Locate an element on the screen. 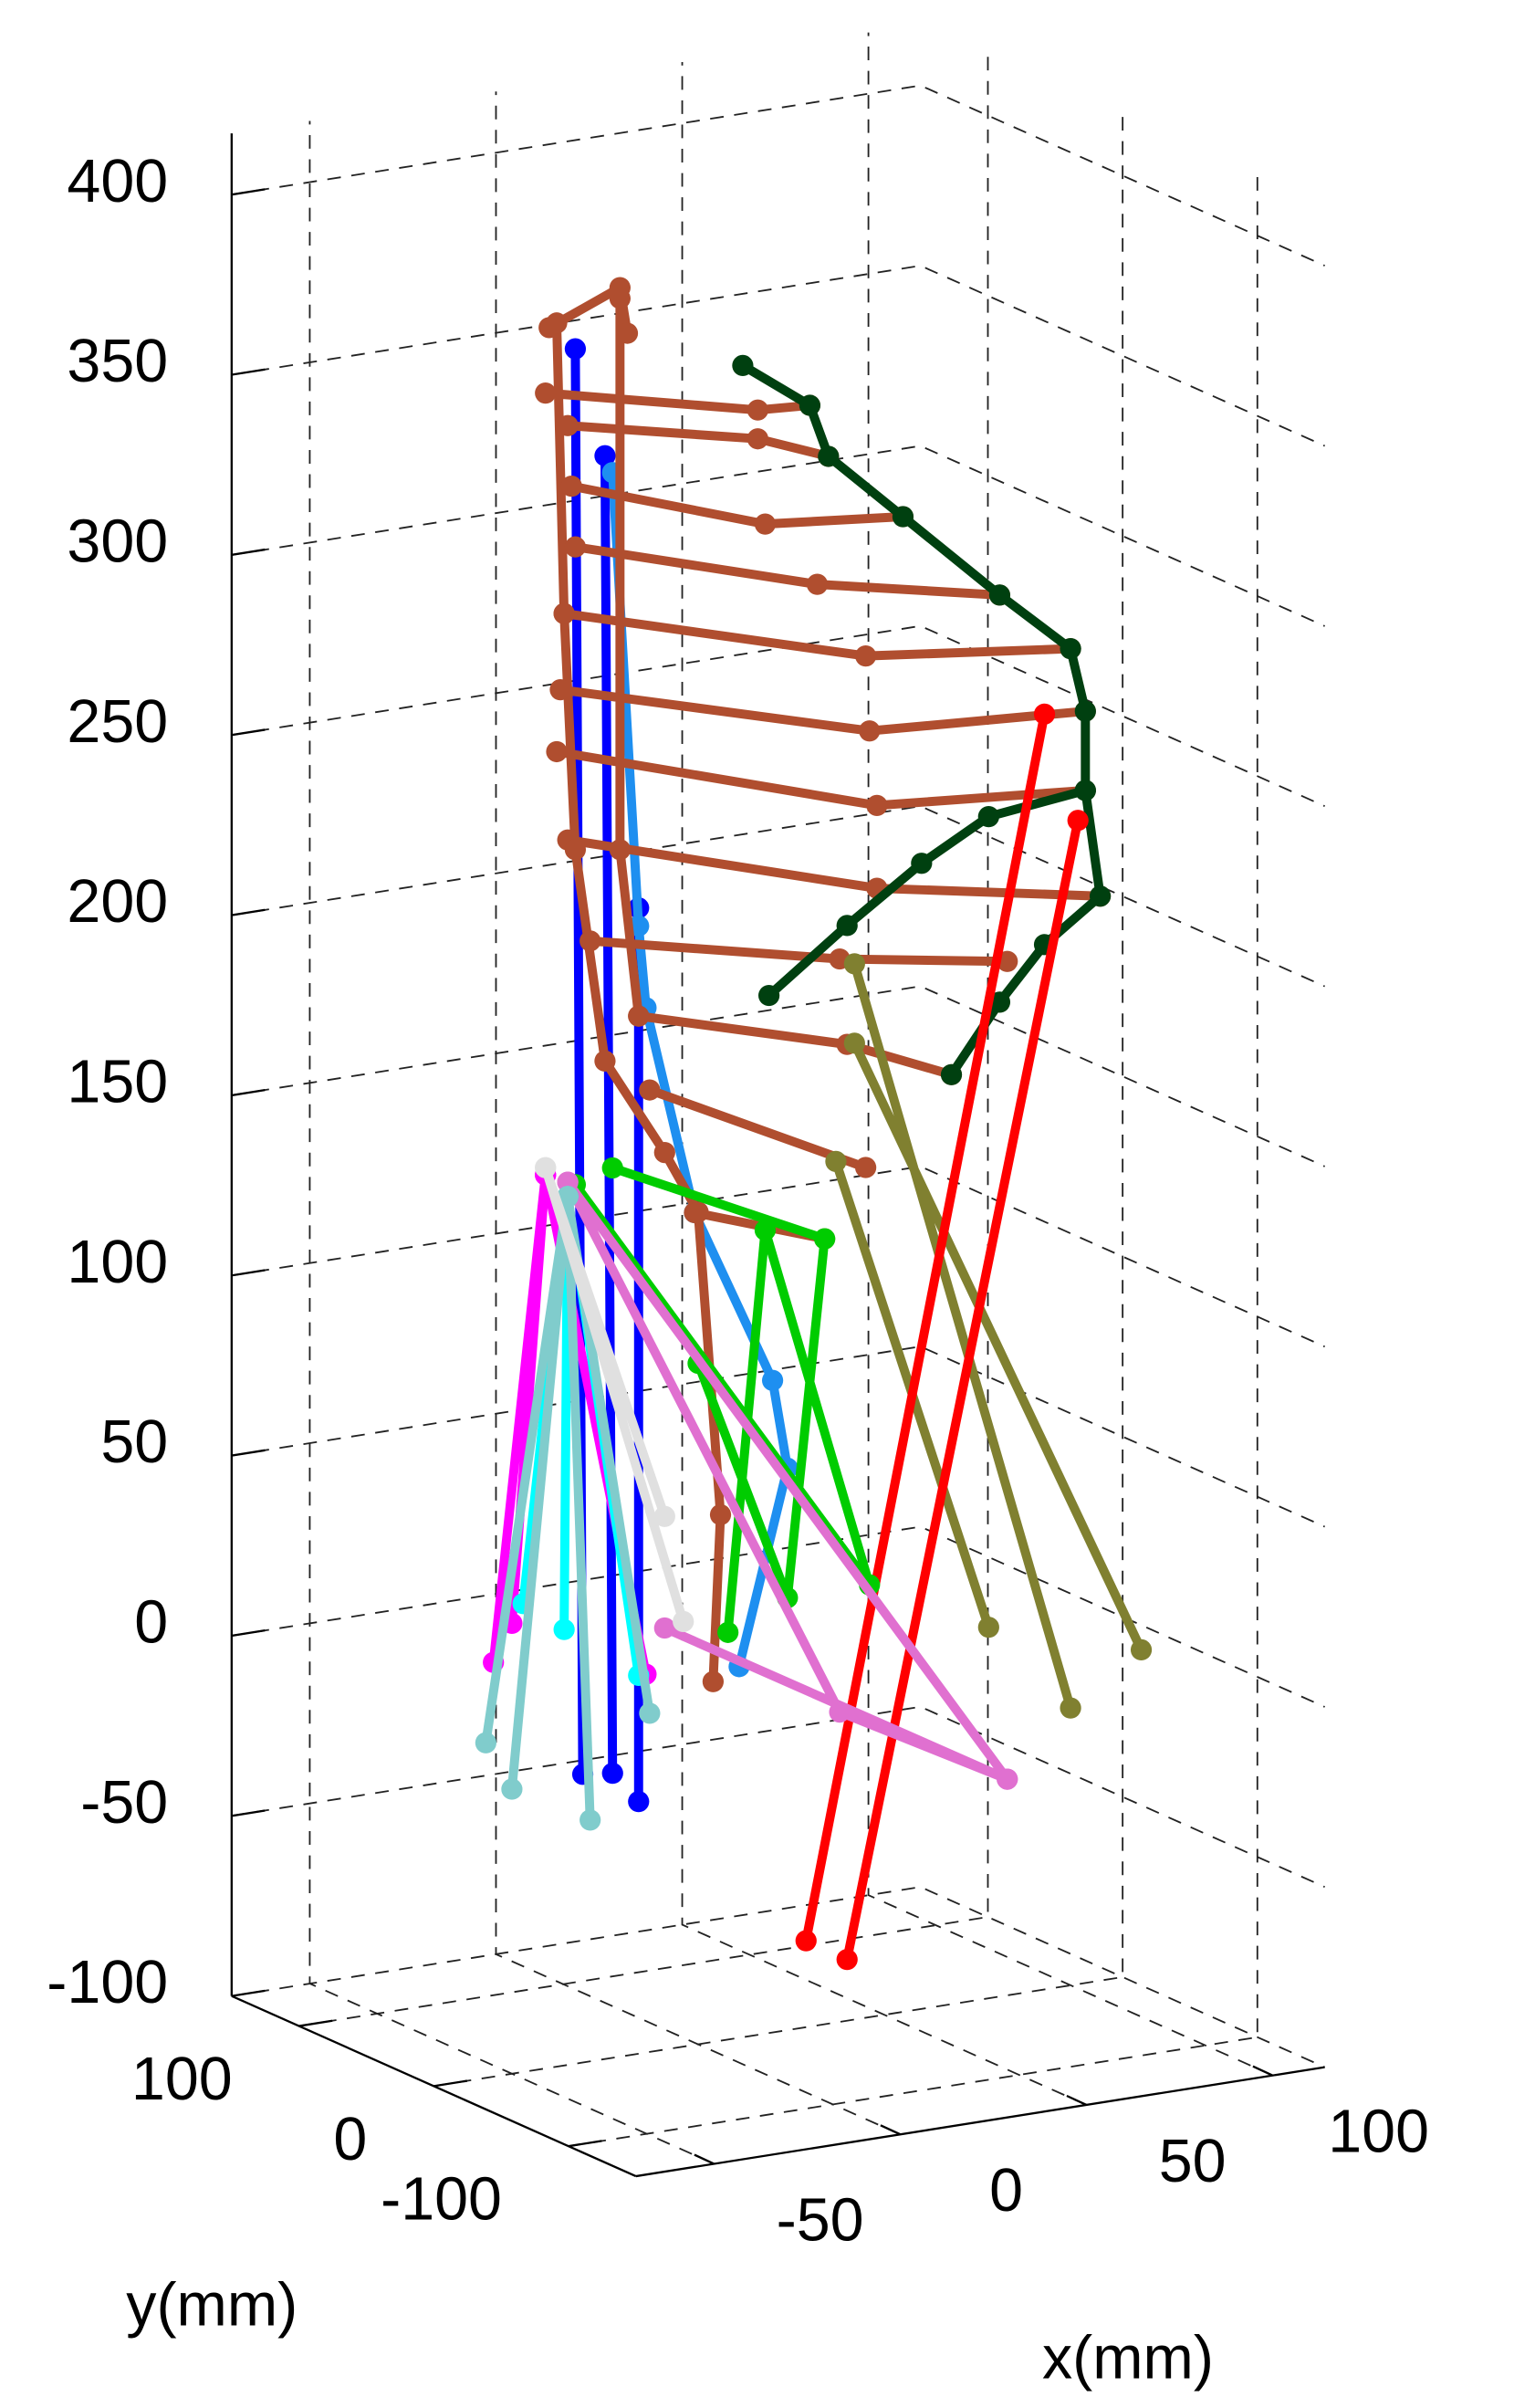 Image resolution: width=1514 pixels, height=2408 pixels. z-tick-label: -100 is located at coordinates (107, 1983).